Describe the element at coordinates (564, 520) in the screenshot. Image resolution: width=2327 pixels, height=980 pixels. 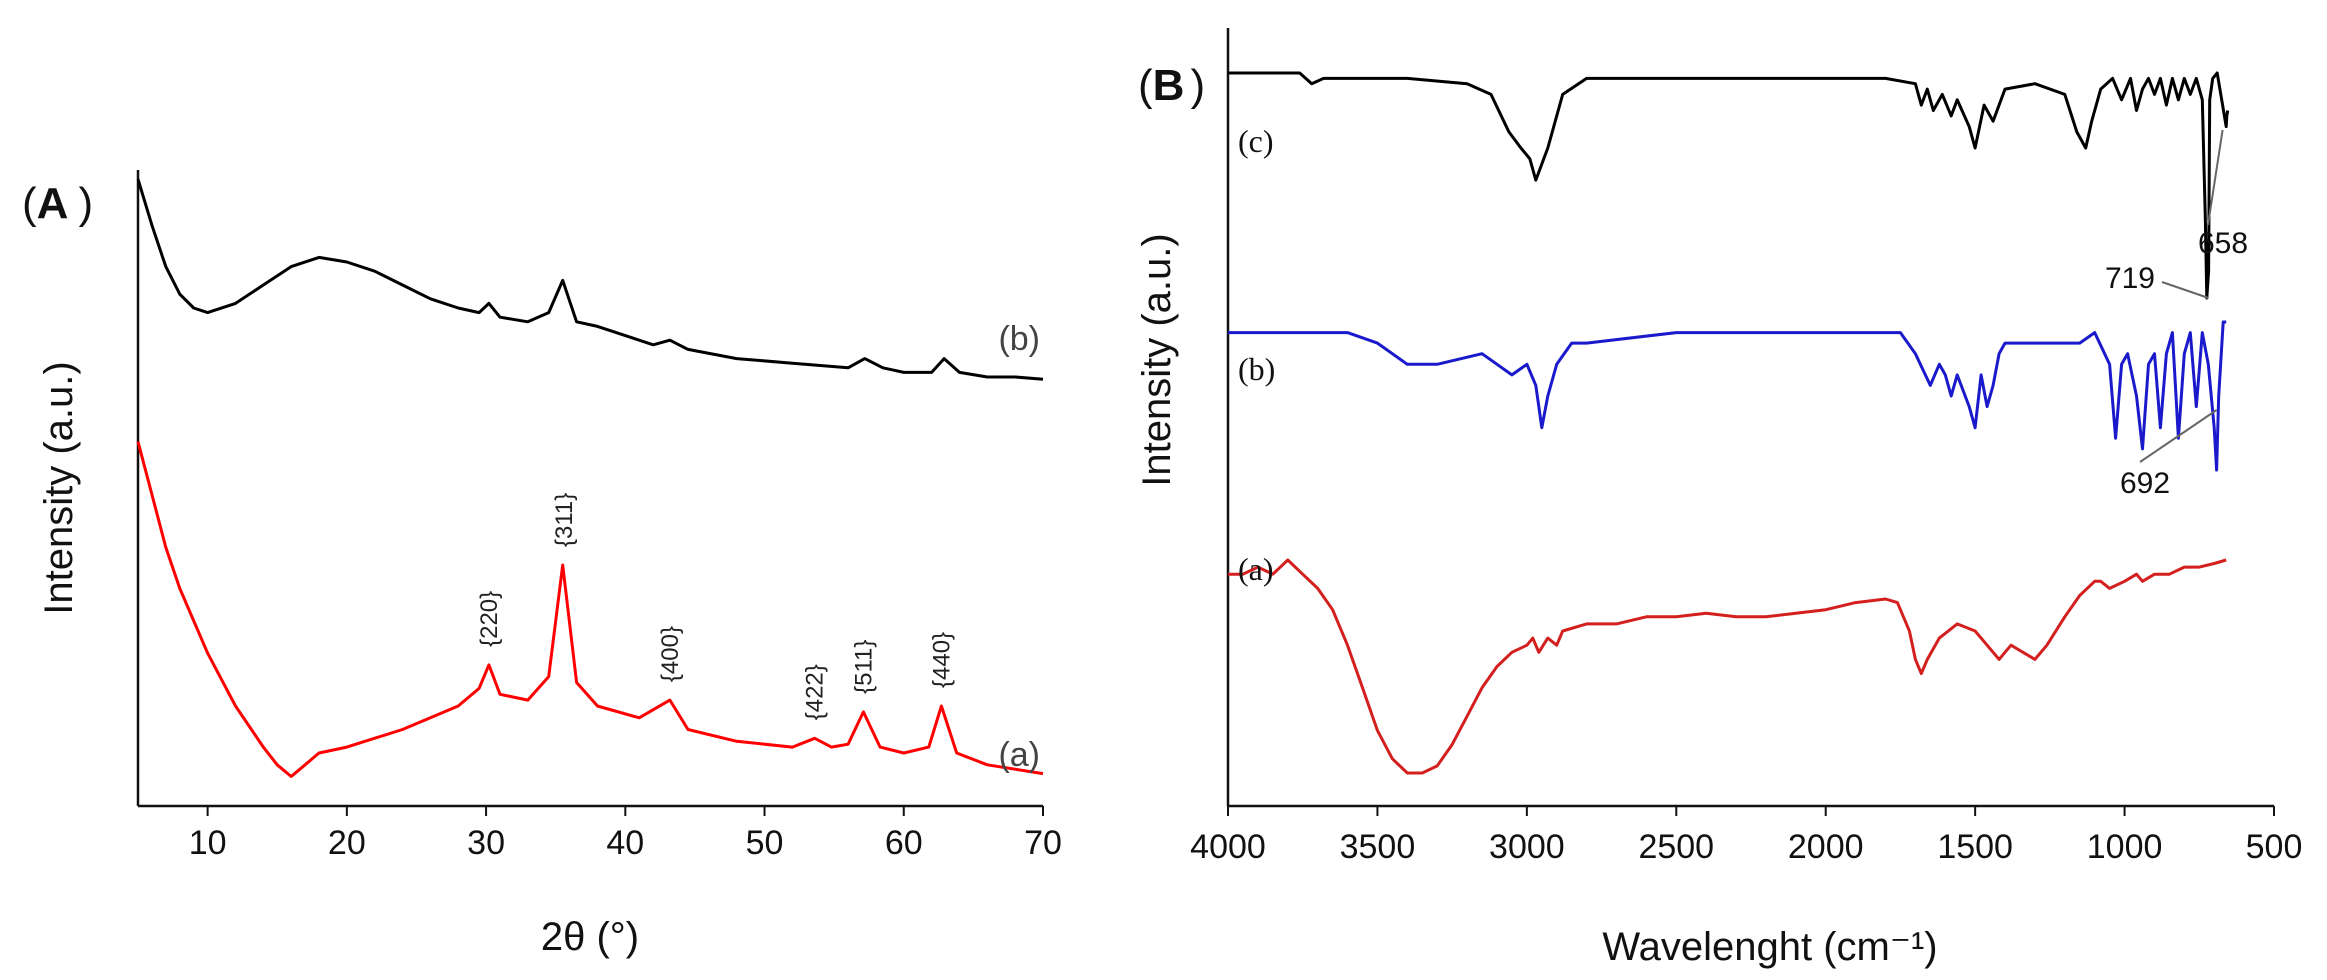
I see `panel-a-peak-label-1: {311}` at that location.